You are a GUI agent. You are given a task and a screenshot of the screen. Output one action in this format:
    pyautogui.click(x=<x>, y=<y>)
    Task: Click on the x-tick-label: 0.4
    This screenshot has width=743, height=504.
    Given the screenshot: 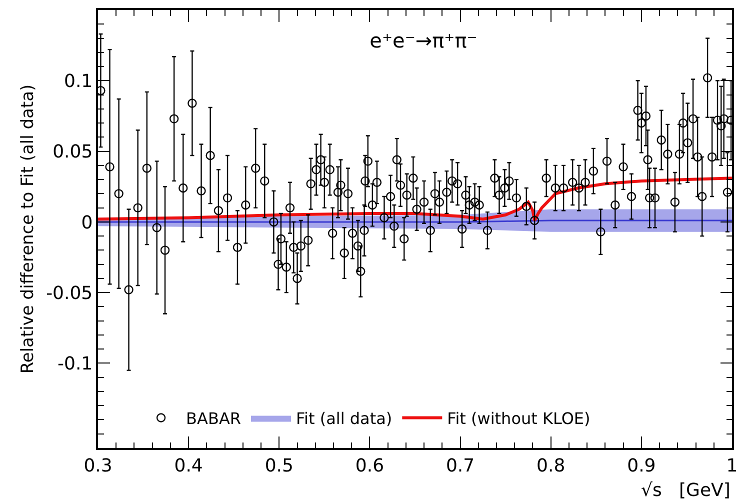 What is the action you would take?
    pyautogui.click(x=188, y=465)
    